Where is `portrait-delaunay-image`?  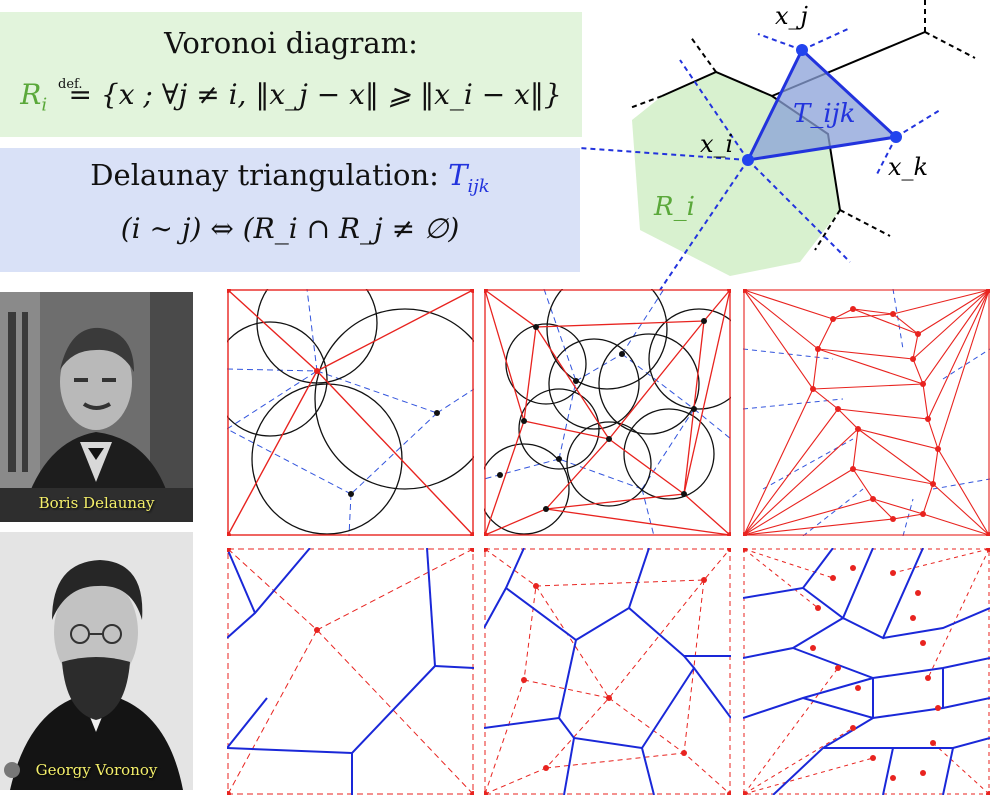
portrait-delaunay-image is located at coordinates (96, 407).